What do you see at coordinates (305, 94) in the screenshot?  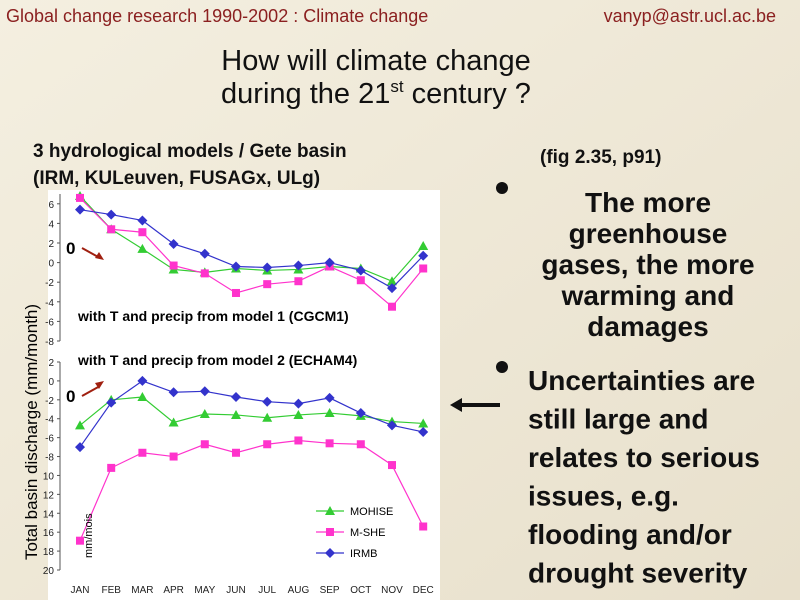 I see `title-part: during the 21` at bounding box center [305, 94].